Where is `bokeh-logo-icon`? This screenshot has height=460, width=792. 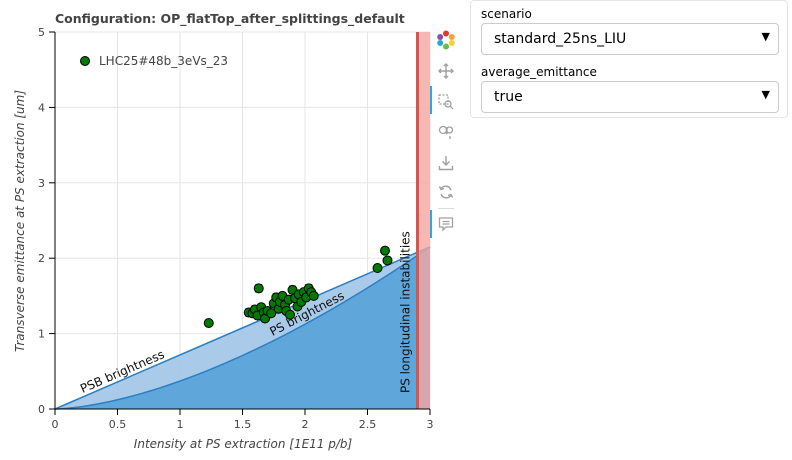
bokeh-logo-icon is located at coordinates (446, 40).